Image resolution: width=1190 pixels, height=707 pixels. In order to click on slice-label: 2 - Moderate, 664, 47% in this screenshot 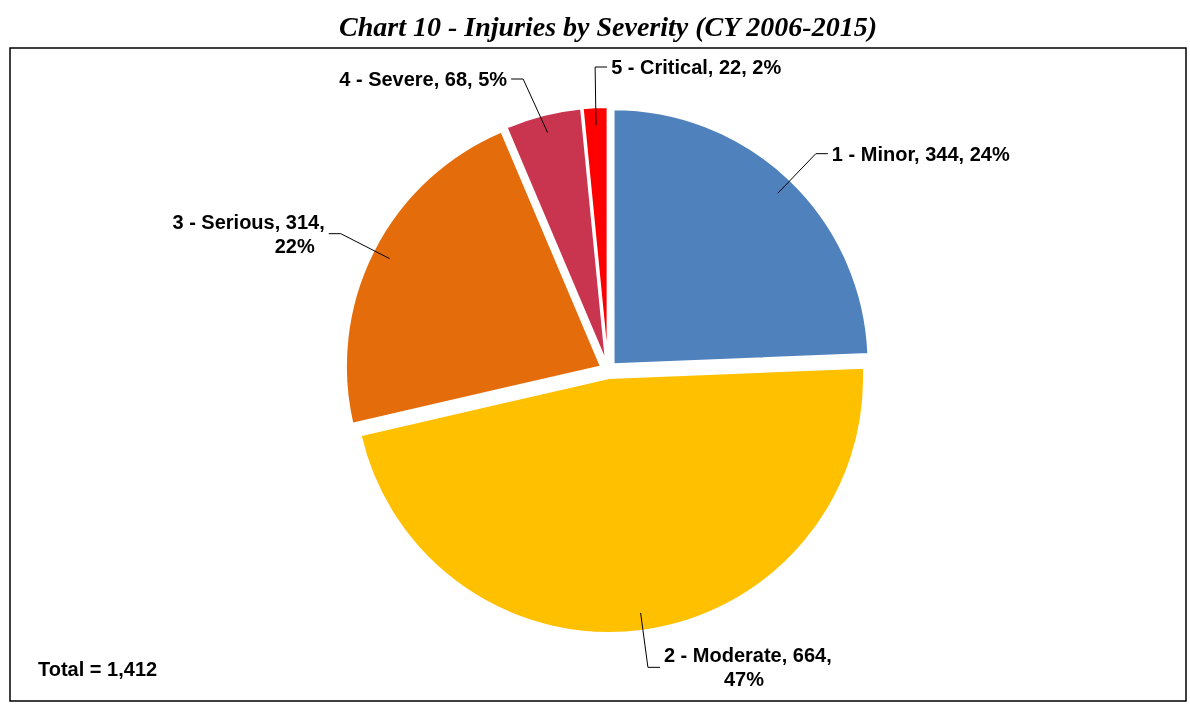, I will do `click(747, 667)`.